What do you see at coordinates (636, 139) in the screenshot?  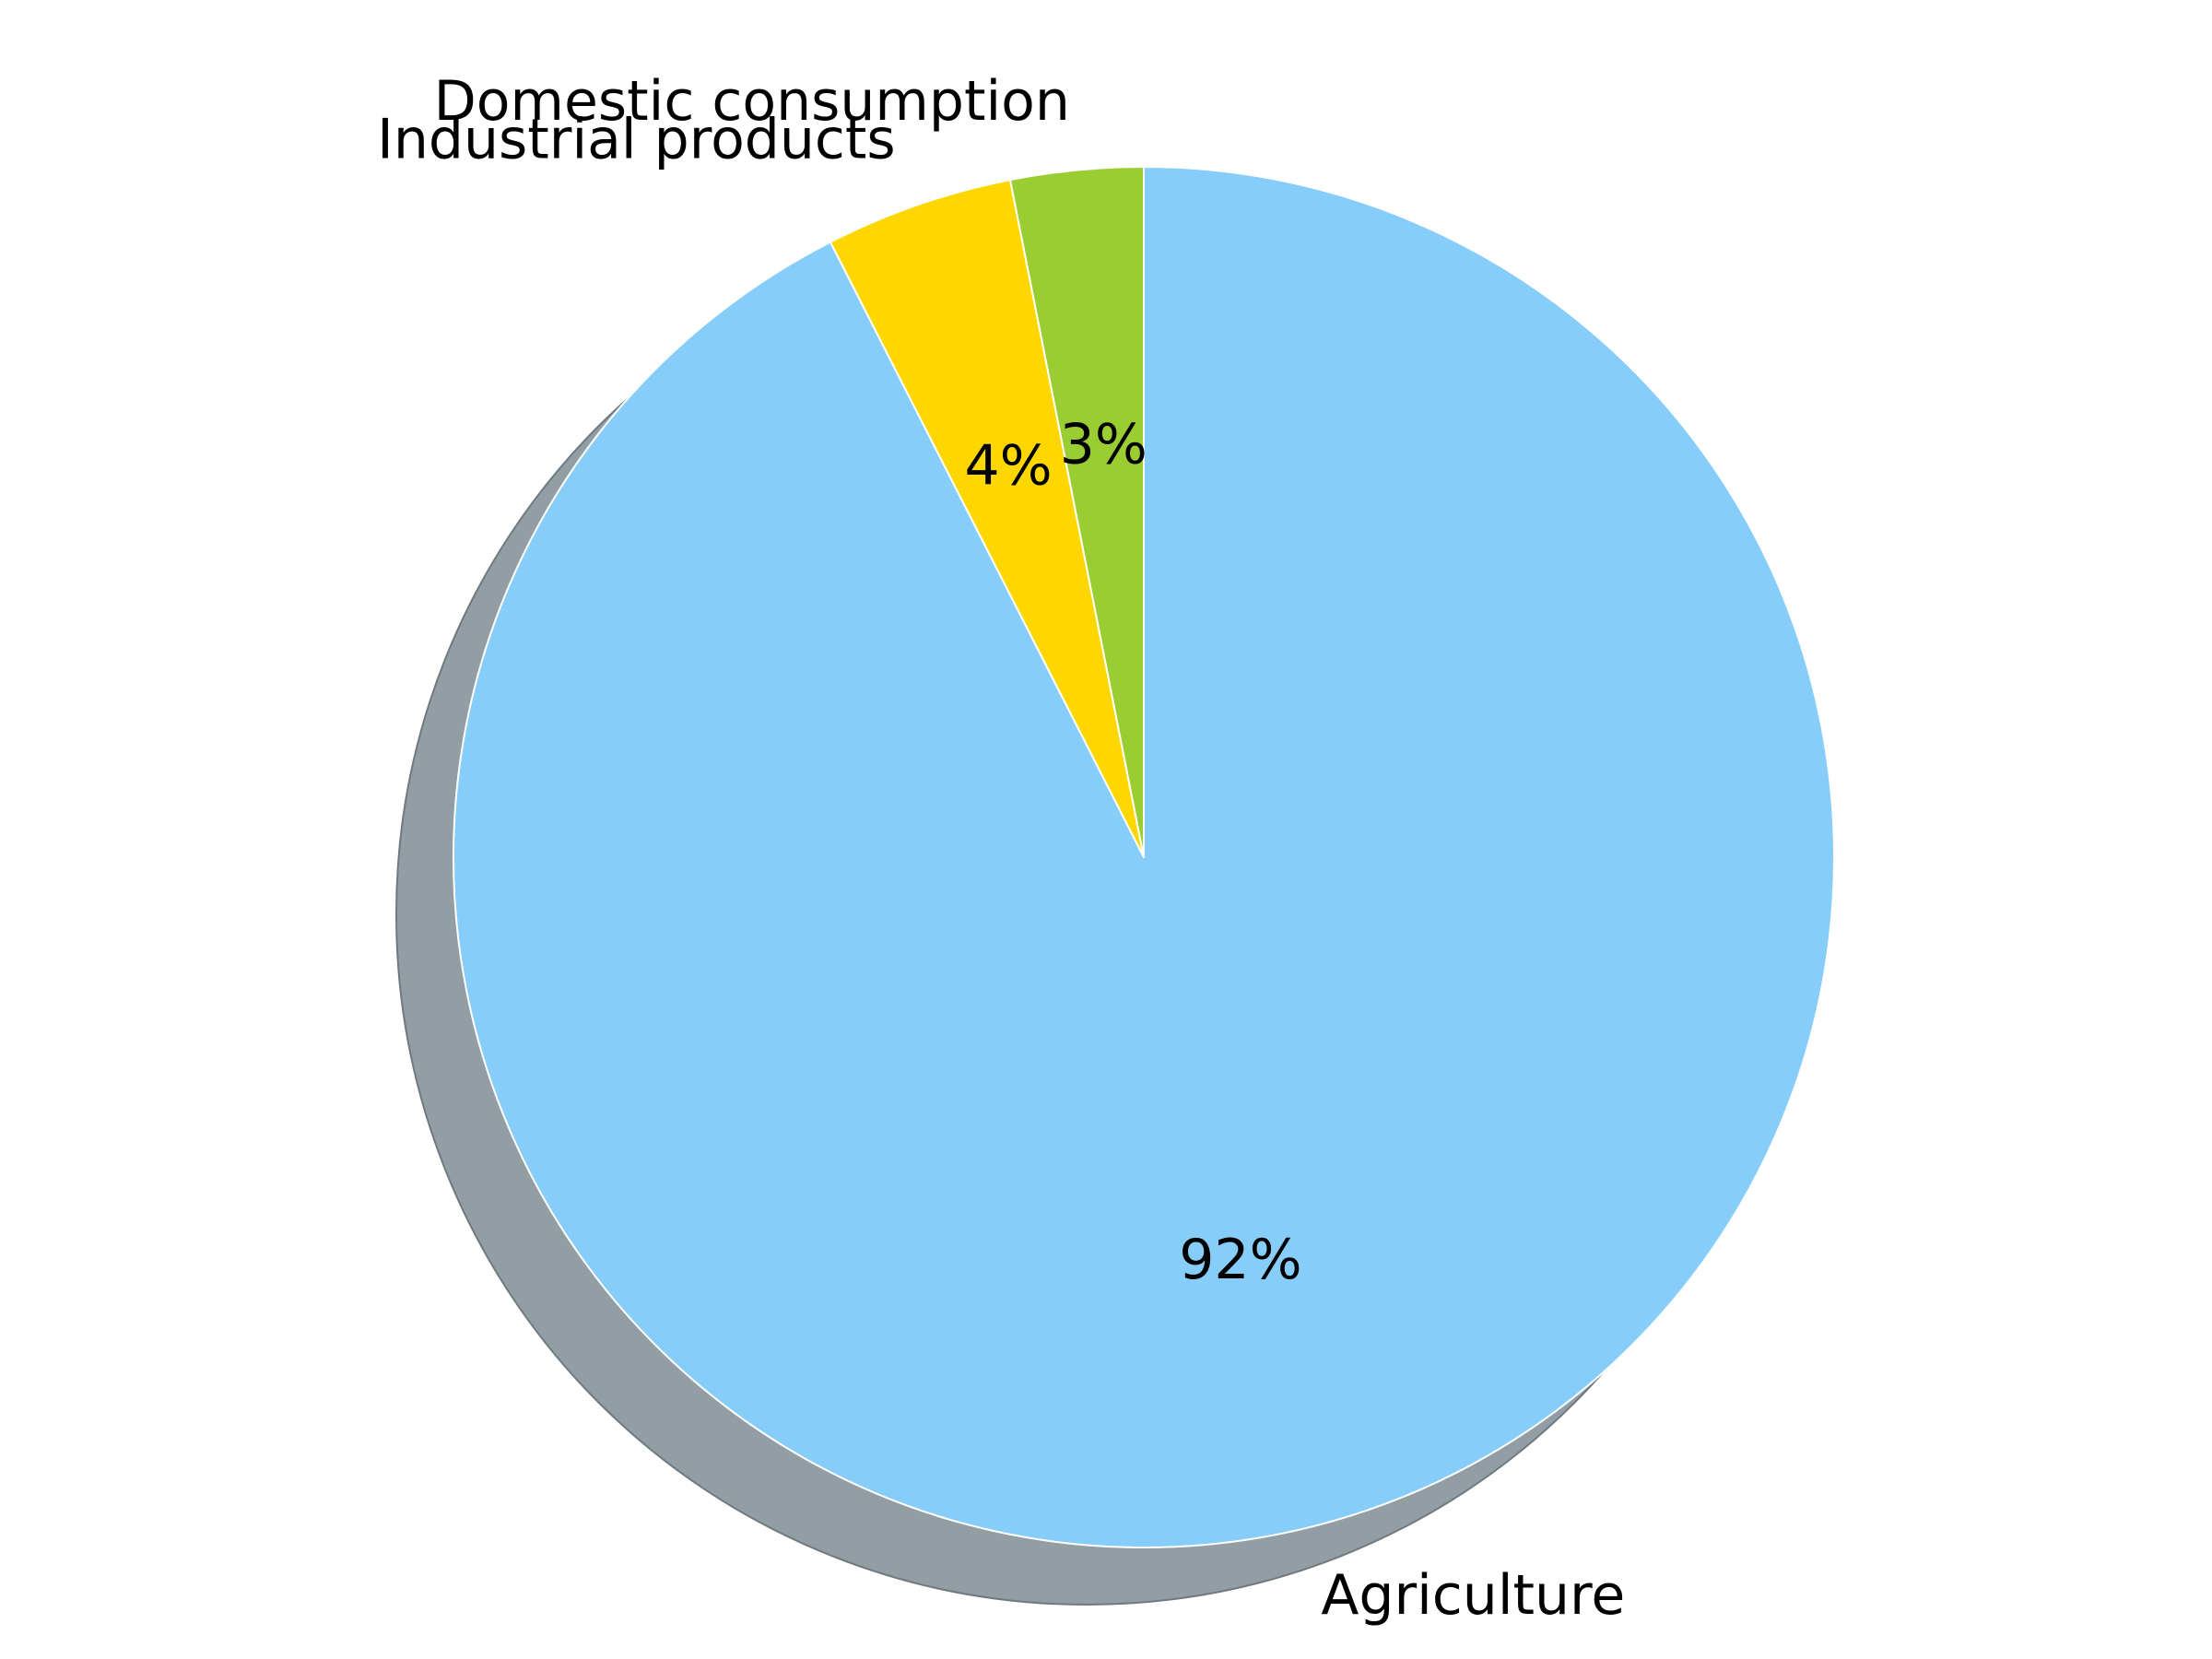 I see `category-label-industrial-products: Industrial products` at bounding box center [636, 139].